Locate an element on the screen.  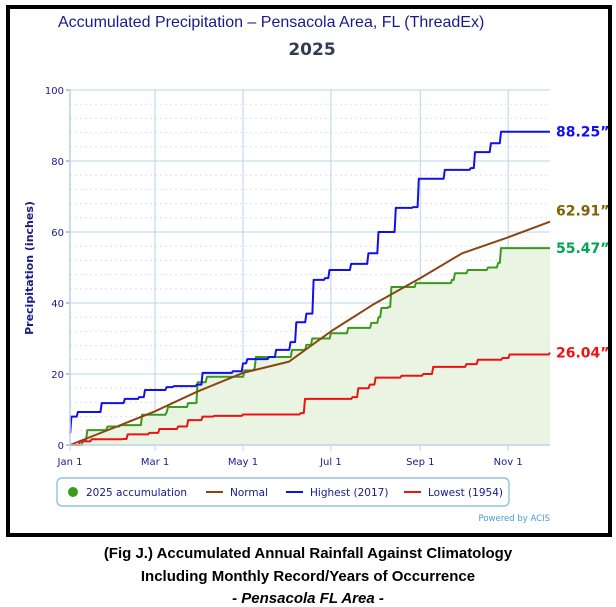
legend-label: Lowest (1954) is located at coordinates (465, 493).